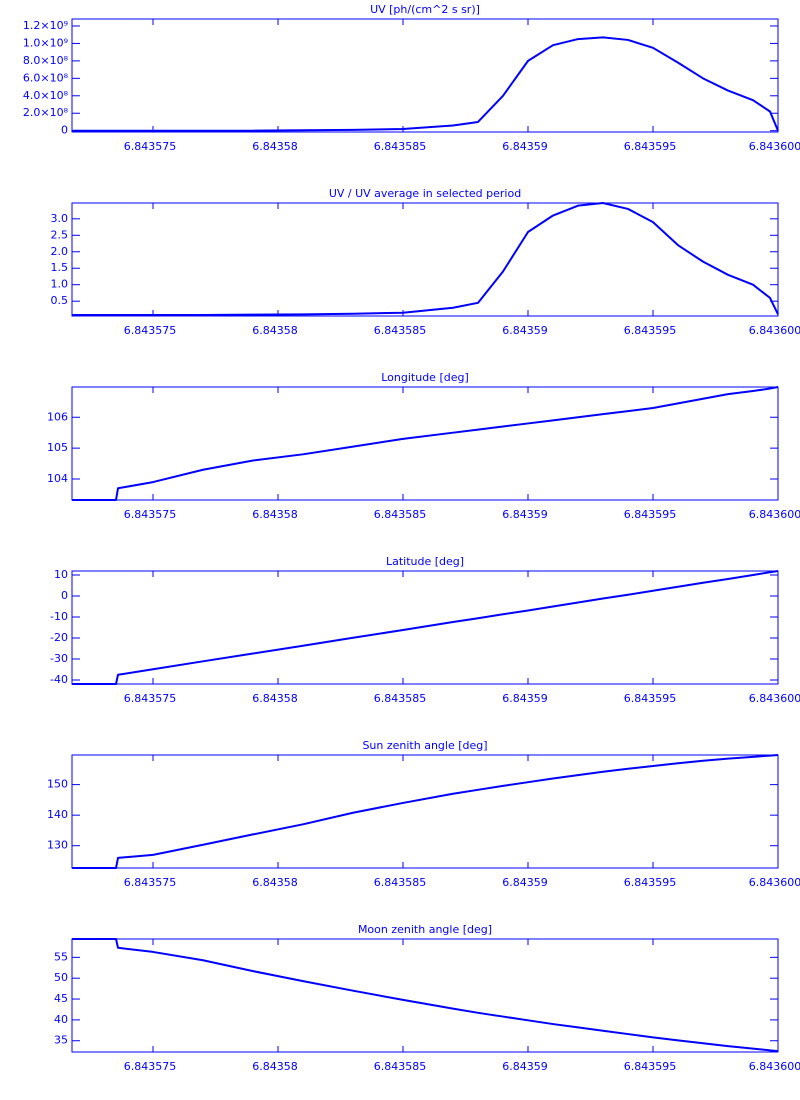 The image size is (800, 1100). What do you see at coordinates (57, 416) in the screenshot?
I see `y-tick-label: 106` at bounding box center [57, 416].